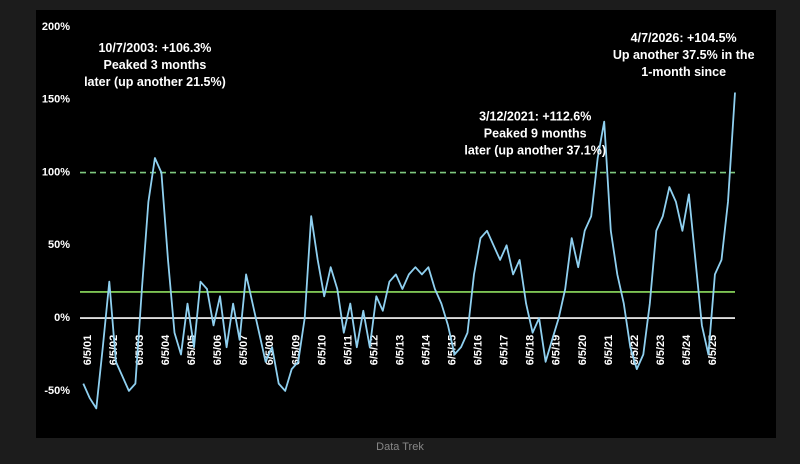 This screenshot has width=800, height=464. What do you see at coordinates (59, 245) in the screenshot?
I see `y-tick-label: 50%` at bounding box center [59, 245].